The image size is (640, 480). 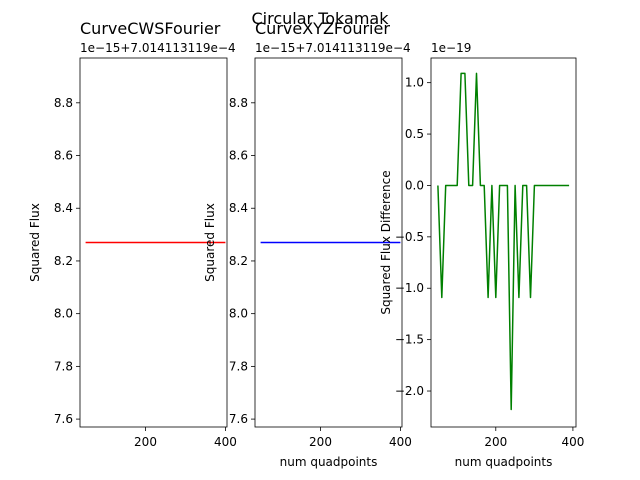 What do you see at coordinates (414, 185) in the screenshot?
I see `y-tick-label: 0.0` at bounding box center [414, 185].